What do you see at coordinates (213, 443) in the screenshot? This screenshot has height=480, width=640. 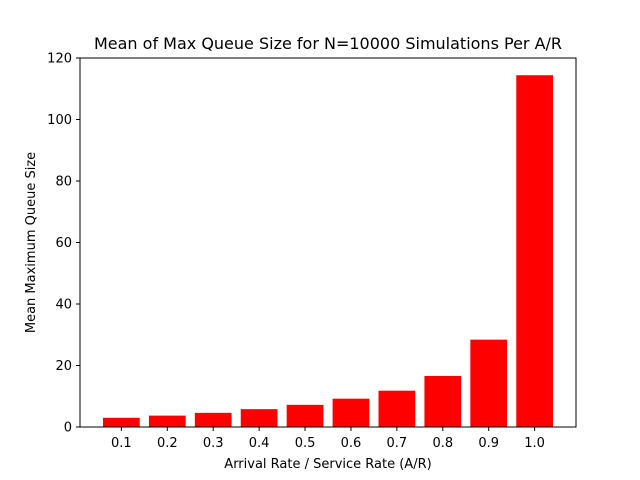 I see `x-tick-label: 0.3` at bounding box center [213, 443].